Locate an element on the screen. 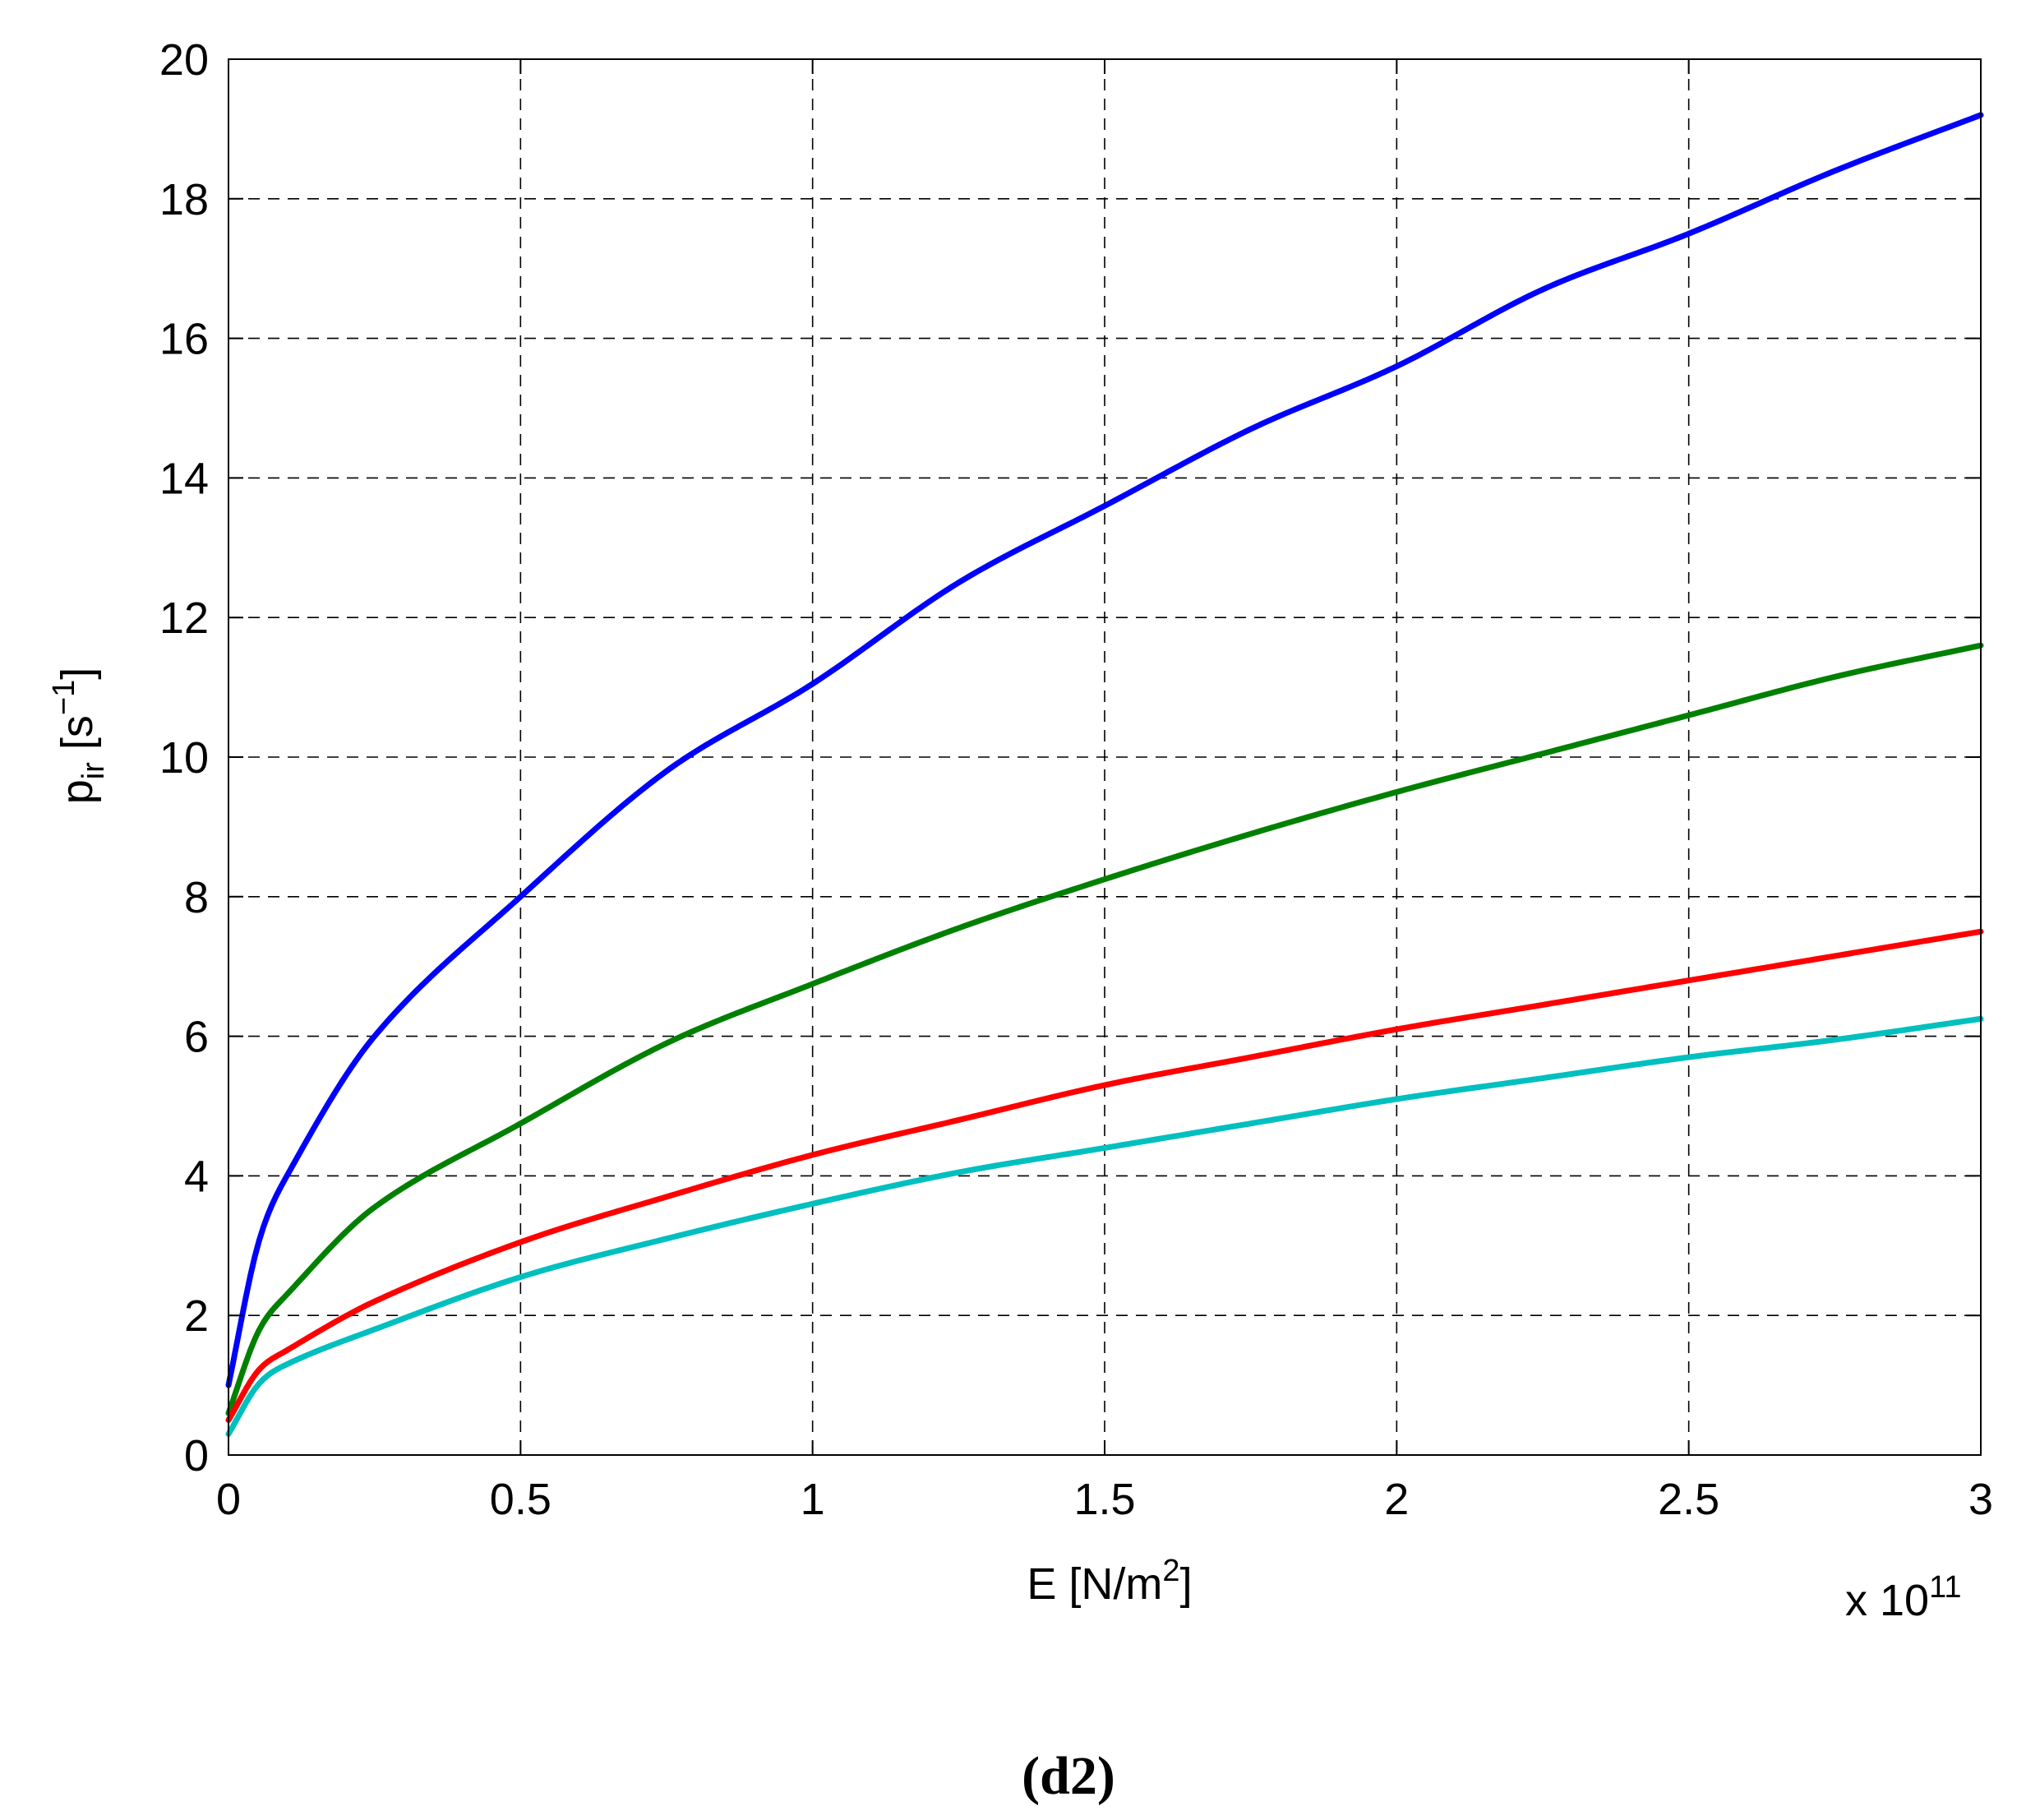 Image resolution: width=2026 pixels, height=1820 pixels. x-tick-label: 3 is located at coordinates (1980, 1499).